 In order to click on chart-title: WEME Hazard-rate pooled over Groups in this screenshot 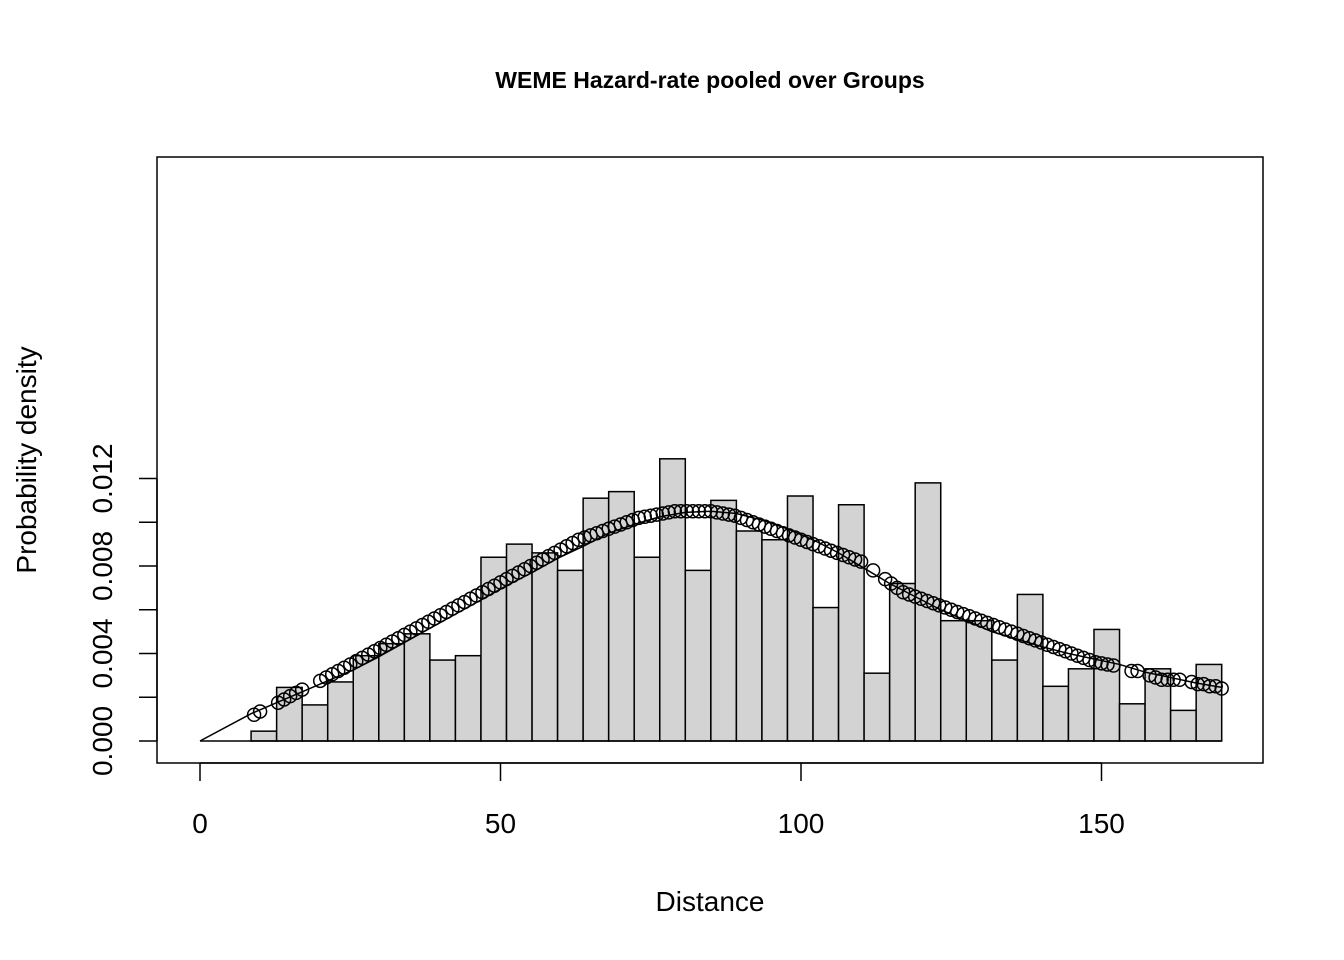, I will do `click(709, 80)`.